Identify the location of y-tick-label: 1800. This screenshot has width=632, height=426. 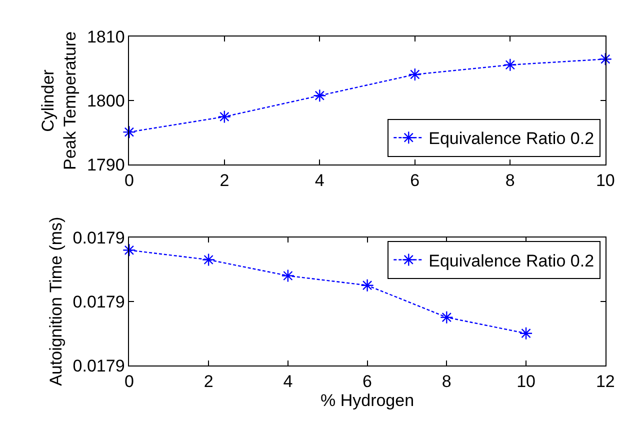
(105, 101).